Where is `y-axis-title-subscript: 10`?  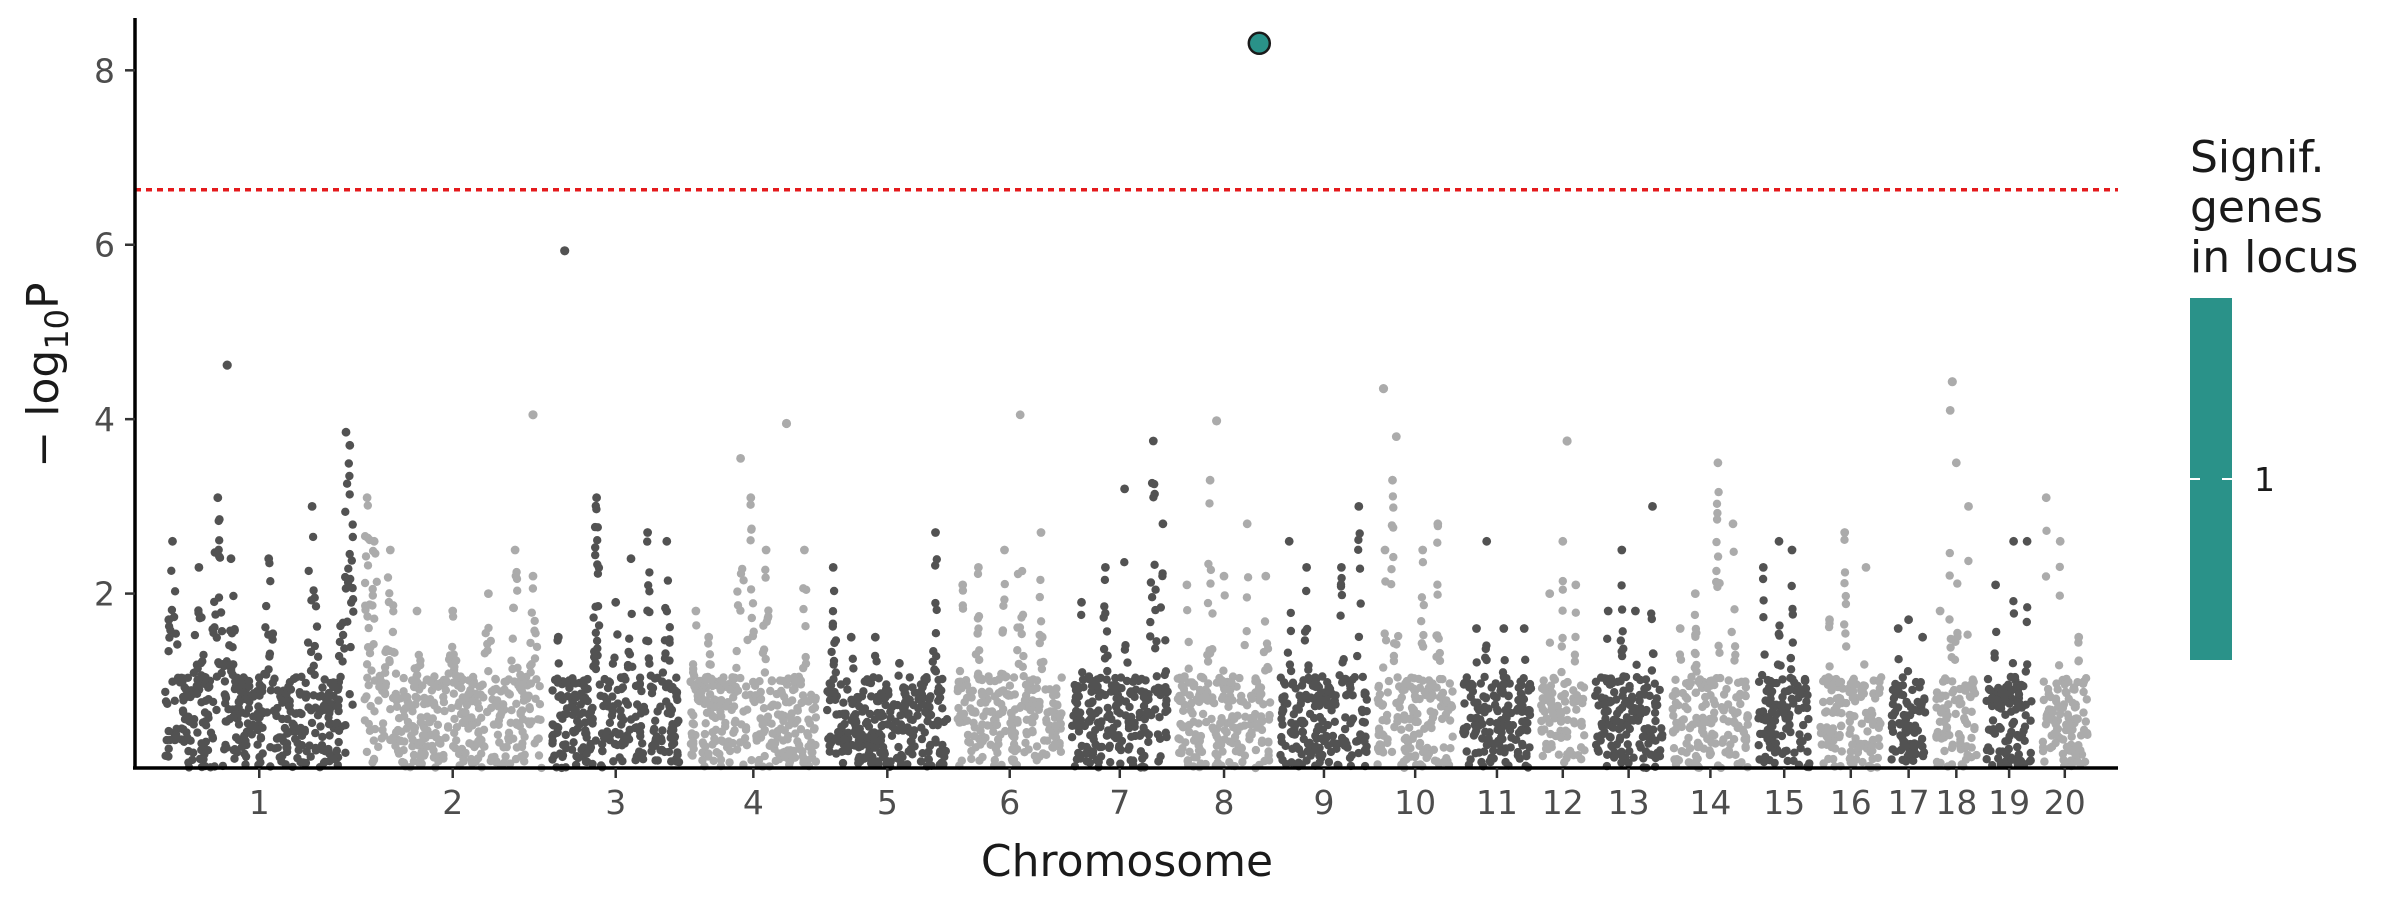 y-axis-title-subscript: 10 is located at coordinates (57, 329).